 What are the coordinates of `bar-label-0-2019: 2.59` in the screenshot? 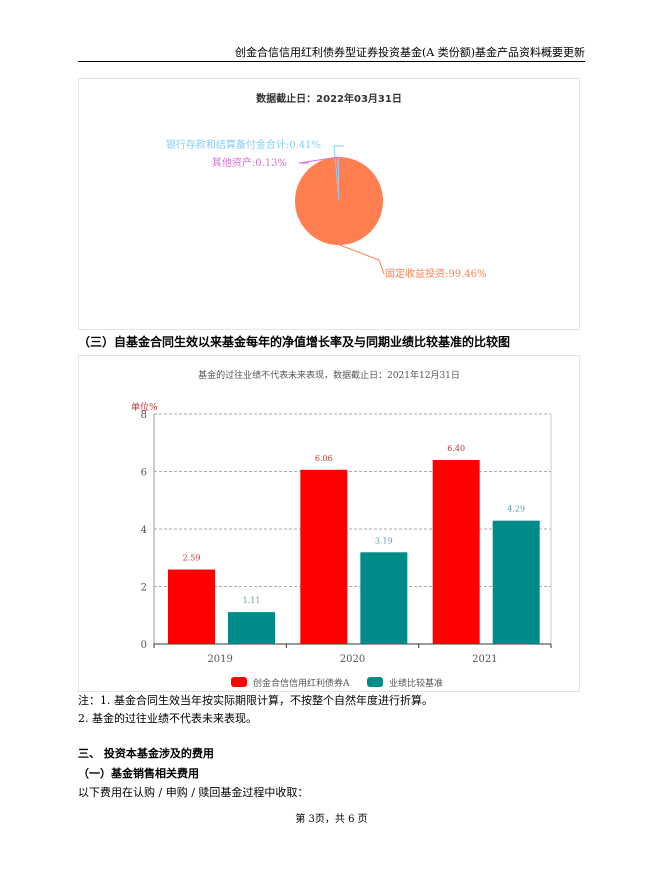 It's located at (192, 558).